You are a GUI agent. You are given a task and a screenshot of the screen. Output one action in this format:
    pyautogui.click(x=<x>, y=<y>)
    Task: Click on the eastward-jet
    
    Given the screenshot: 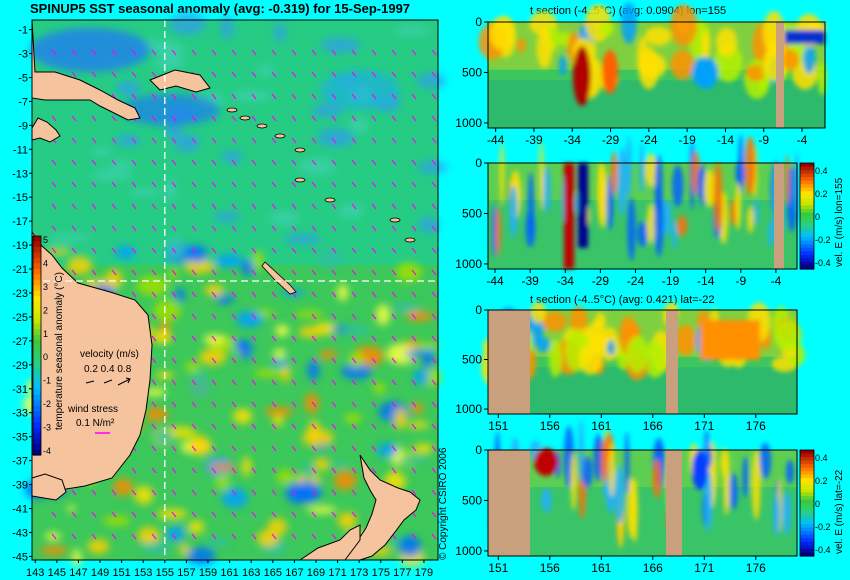 What is the action you would take?
    pyautogui.click(x=546, y=462)
    